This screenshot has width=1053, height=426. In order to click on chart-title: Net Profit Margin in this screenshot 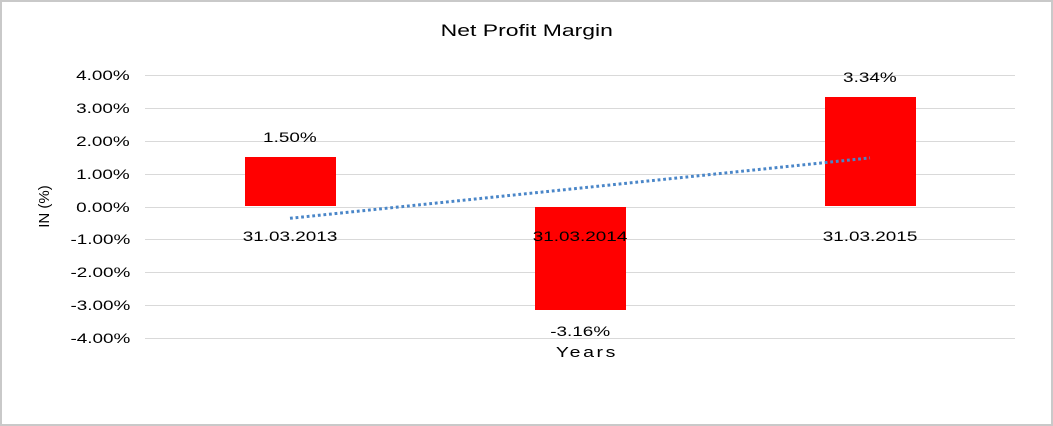, I will do `click(526, 31)`.